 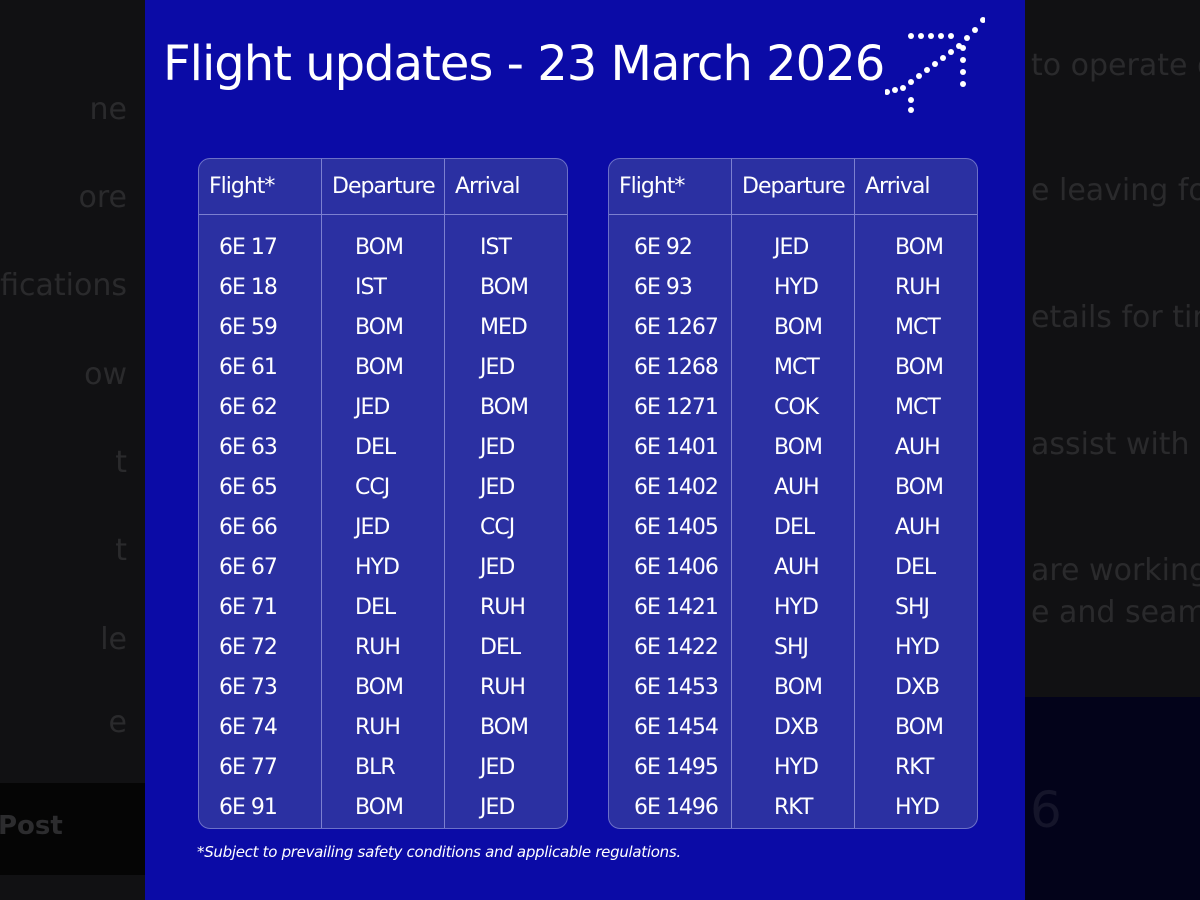 What do you see at coordinates (917, 808) in the screenshot?
I see `arrival-airport: HYD` at bounding box center [917, 808].